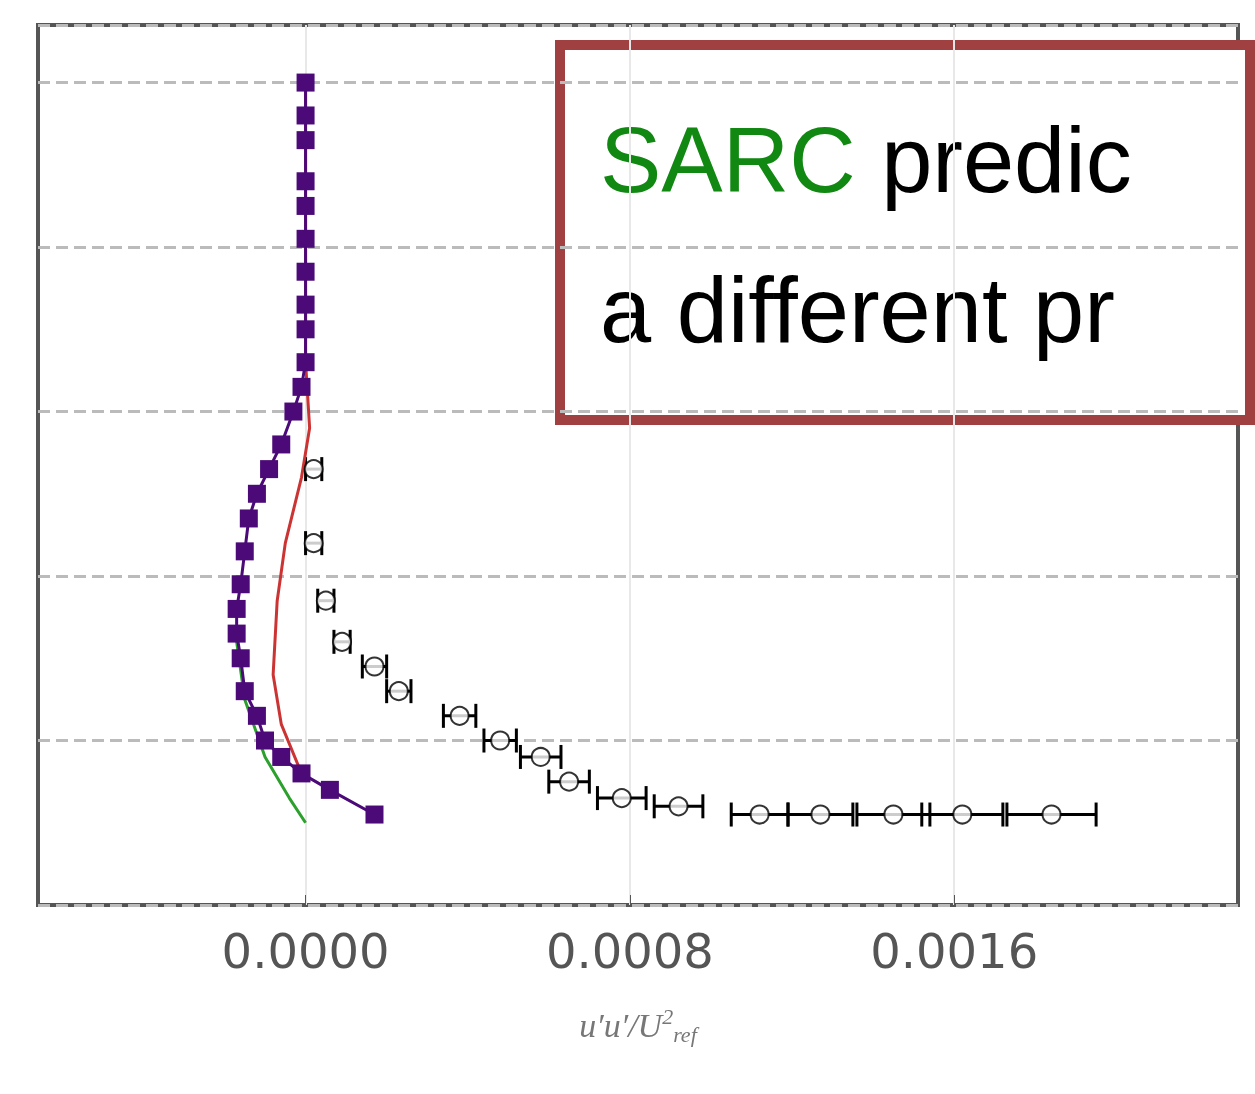 The height and width of the screenshot is (1094, 1255). Describe the element at coordinates (954, 951) in the screenshot. I see `x-tick-label: 0.0016` at that location.